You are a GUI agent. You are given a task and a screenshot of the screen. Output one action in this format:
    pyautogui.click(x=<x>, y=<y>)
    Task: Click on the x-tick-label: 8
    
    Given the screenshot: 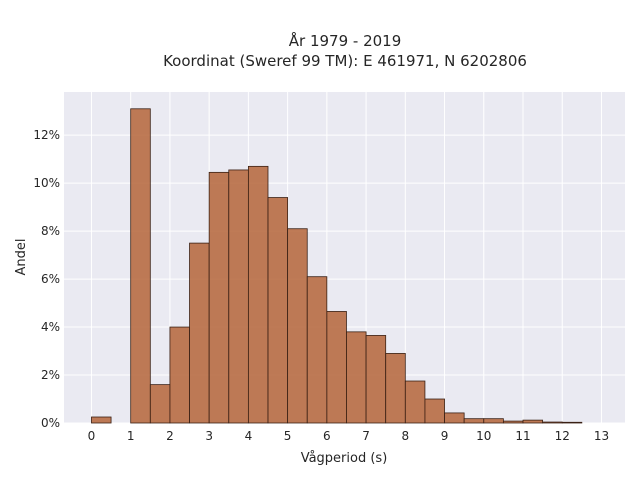 What is the action you would take?
    pyautogui.click(x=405, y=436)
    